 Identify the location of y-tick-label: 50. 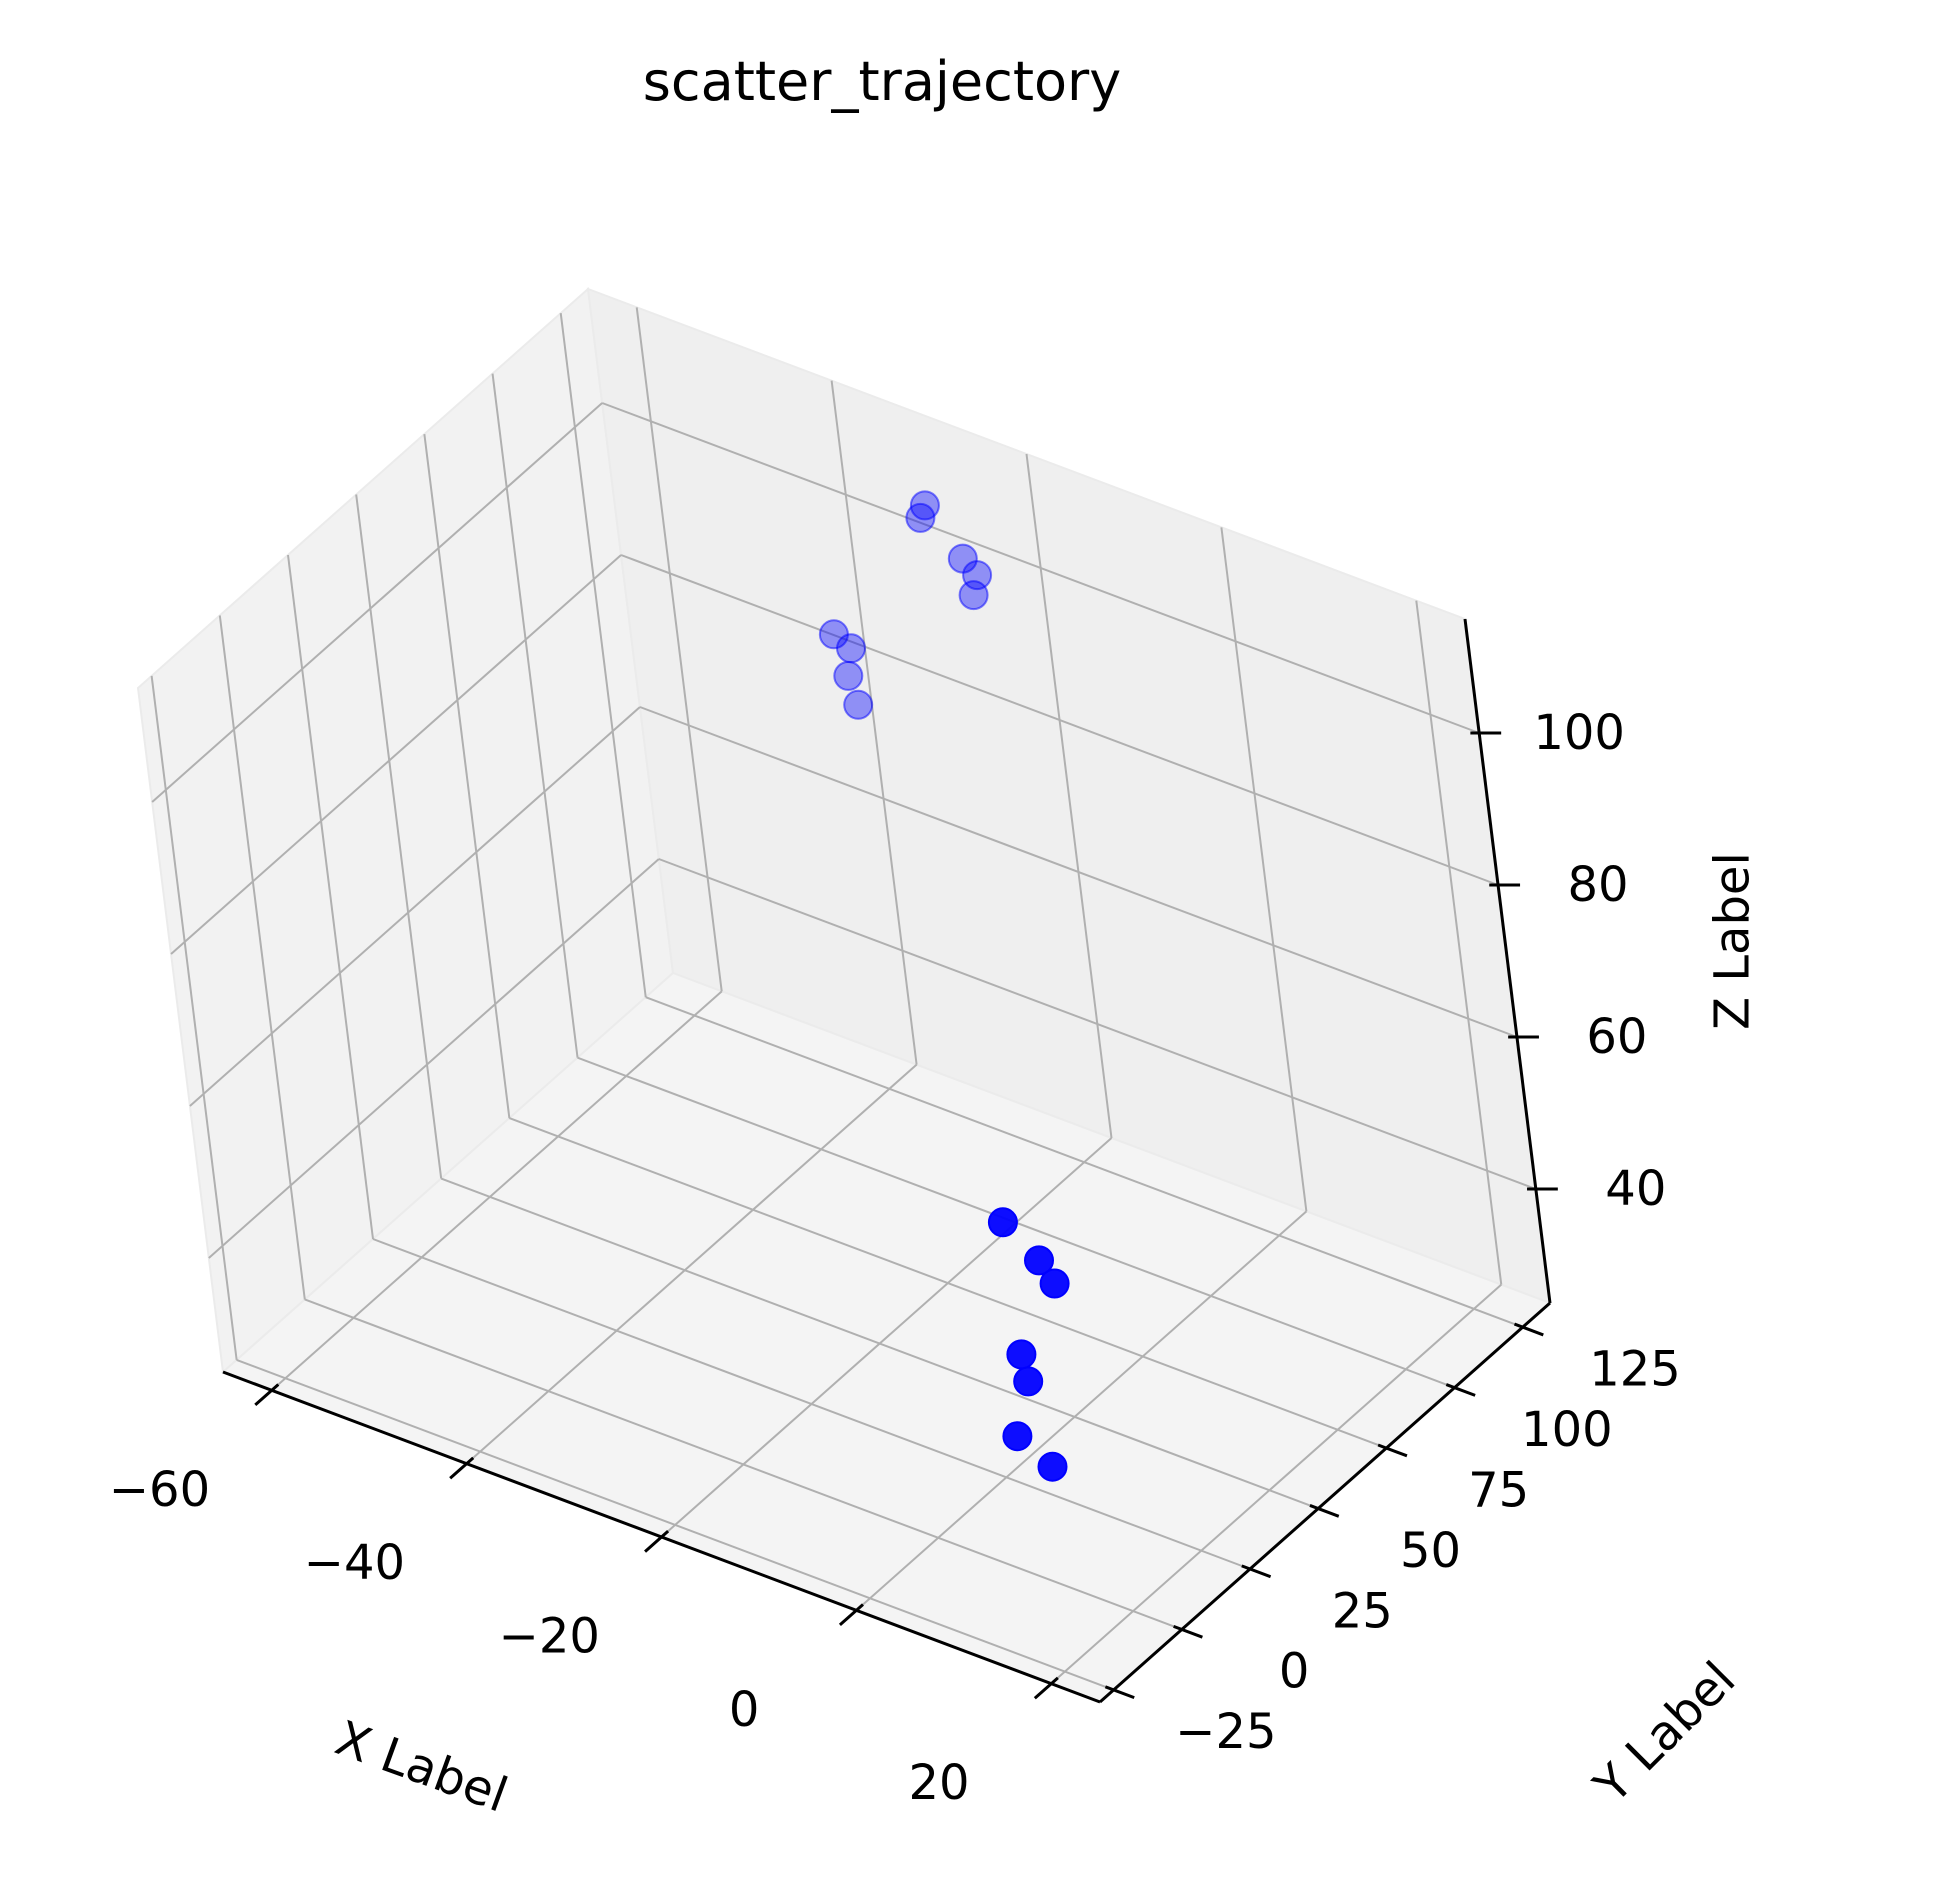
(1430, 1551).